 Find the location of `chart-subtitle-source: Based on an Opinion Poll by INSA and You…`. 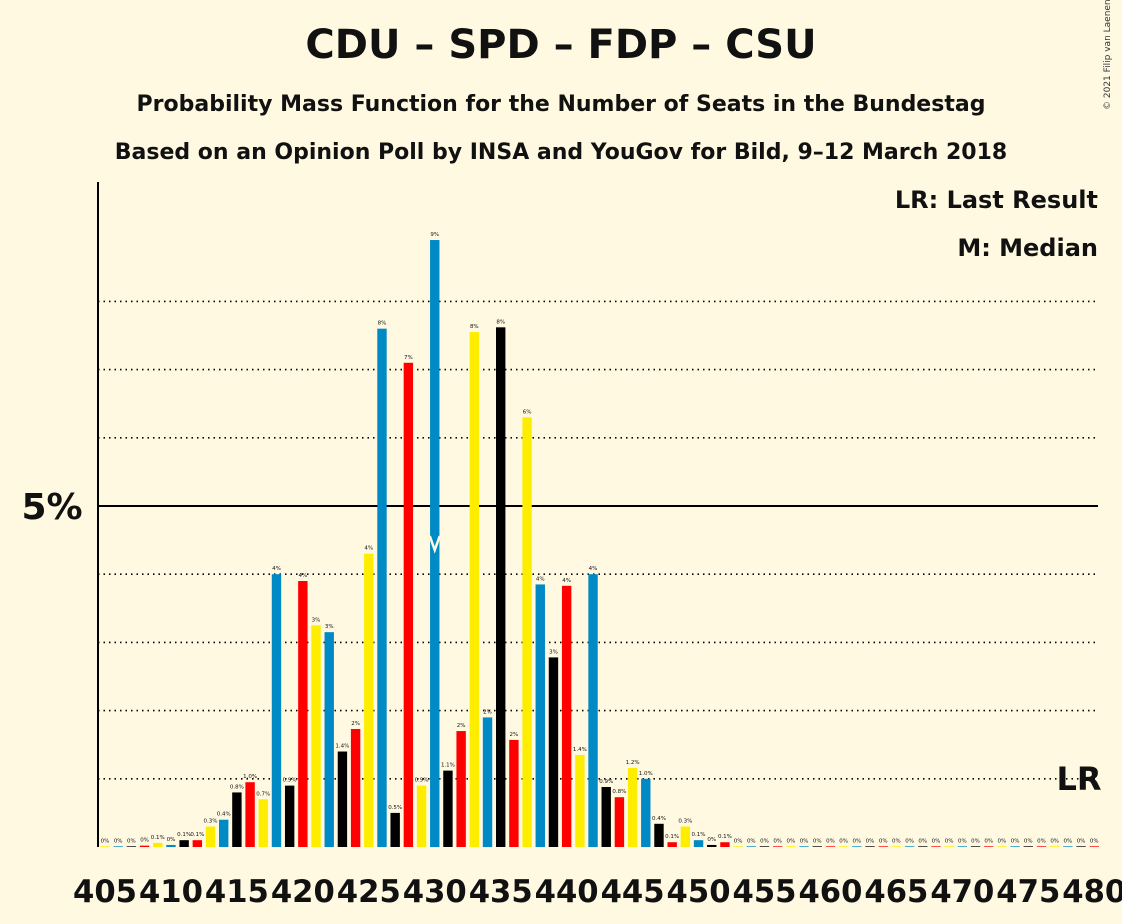

chart-subtitle-source: Based on an Opinion Poll by INSA and You… is located at coordinates (561, 152).